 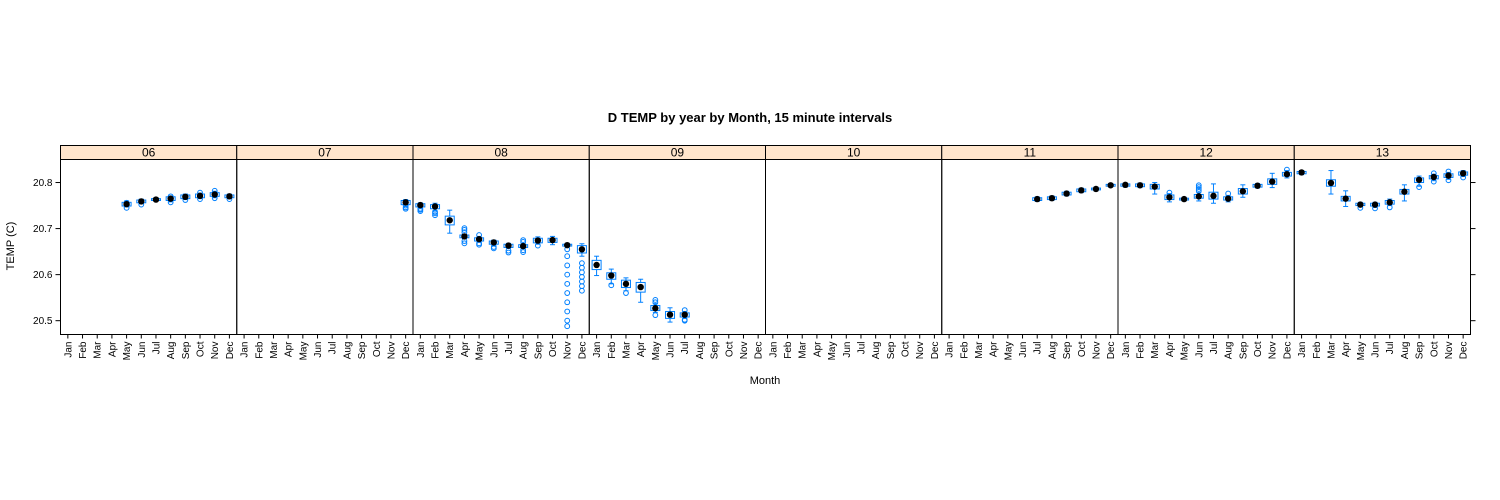 What do you see at coordinates (68, 350) in the screenshot?
I see `x-tick-label-06-Jan: Jan` at bounding box center [68, 350].